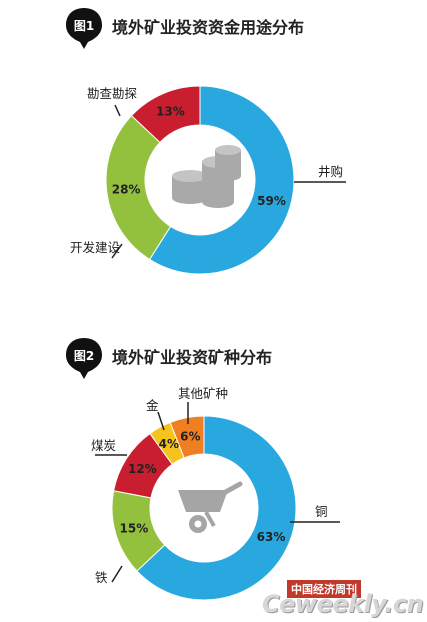 The width and height of the screenshot is (427, 622). What do you see at coordinates (126, 189) in the screenshot?
I see `slice-value-label: 28%` at bounding box center [126, 189].